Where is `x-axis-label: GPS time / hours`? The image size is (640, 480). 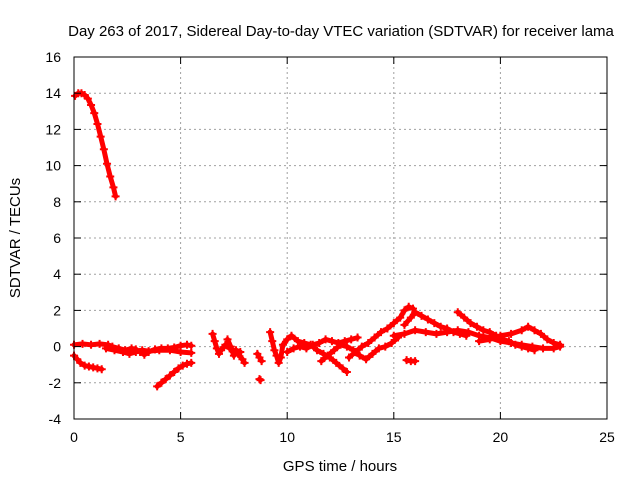 x-axis-label: GPS time / hours is located at coordinates (340, 466).